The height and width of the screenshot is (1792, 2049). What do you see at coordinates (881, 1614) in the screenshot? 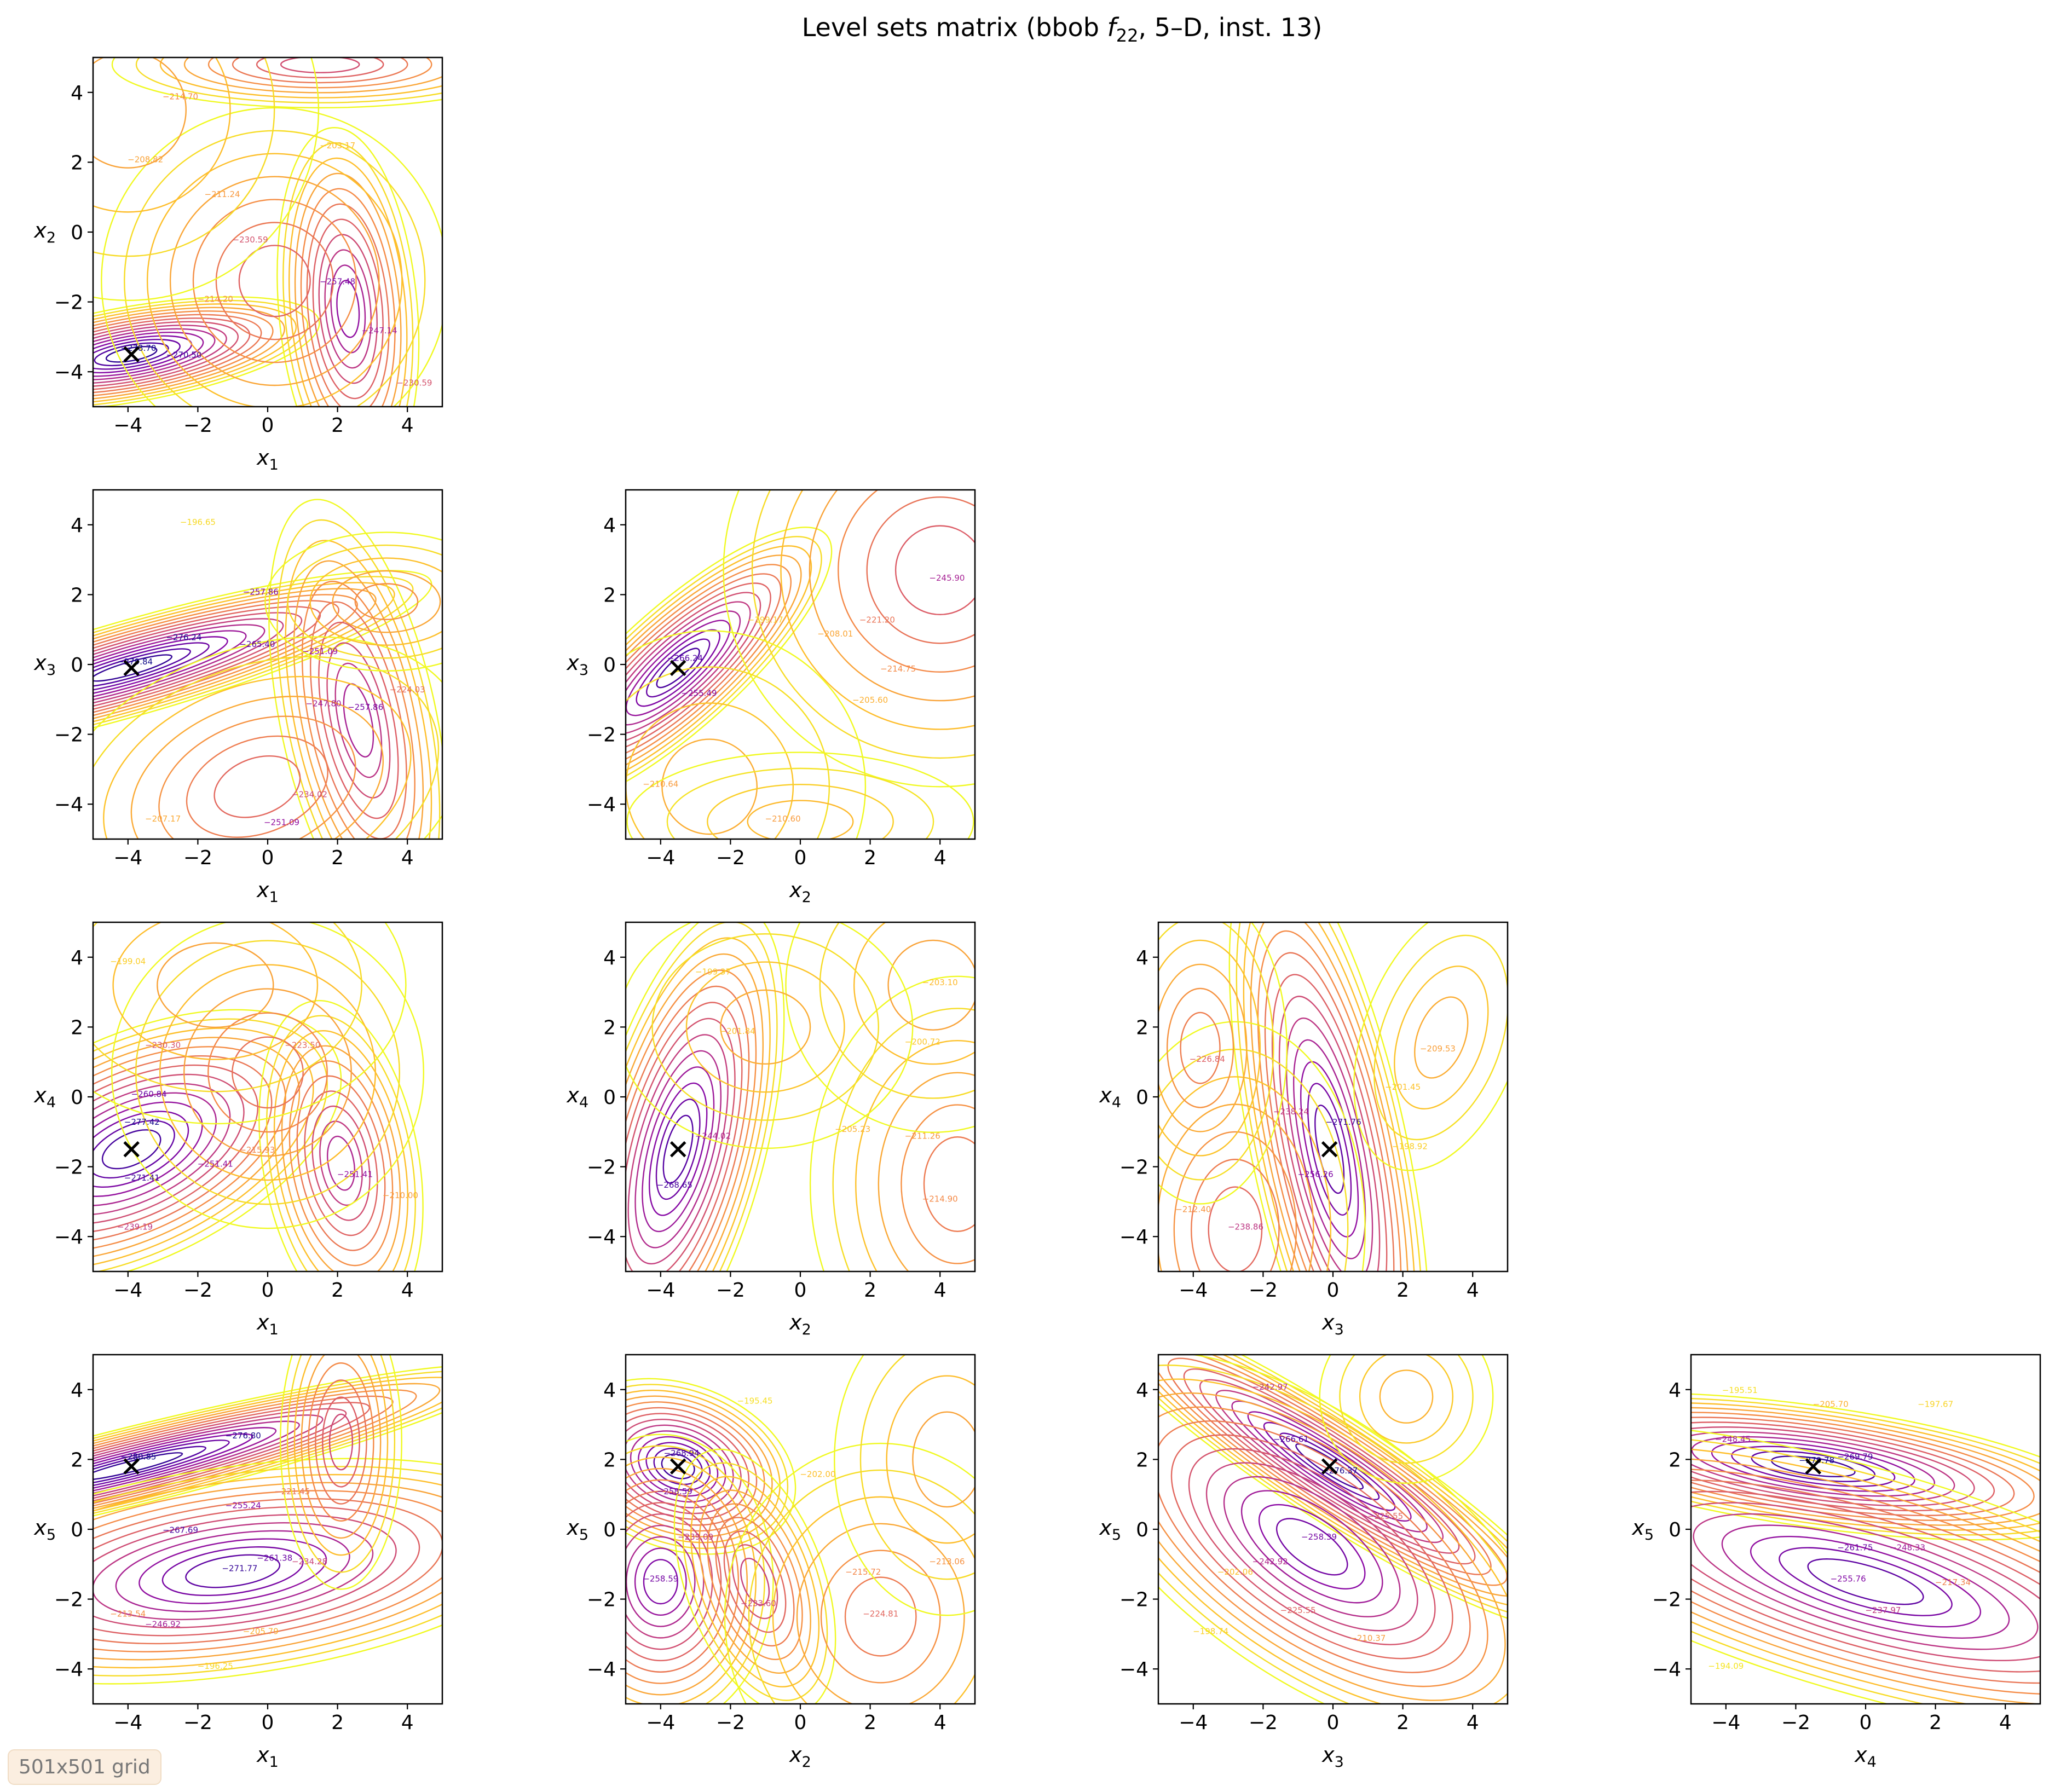
I see `contour-value-label: −224.81` at bounding box center [881, 1614].